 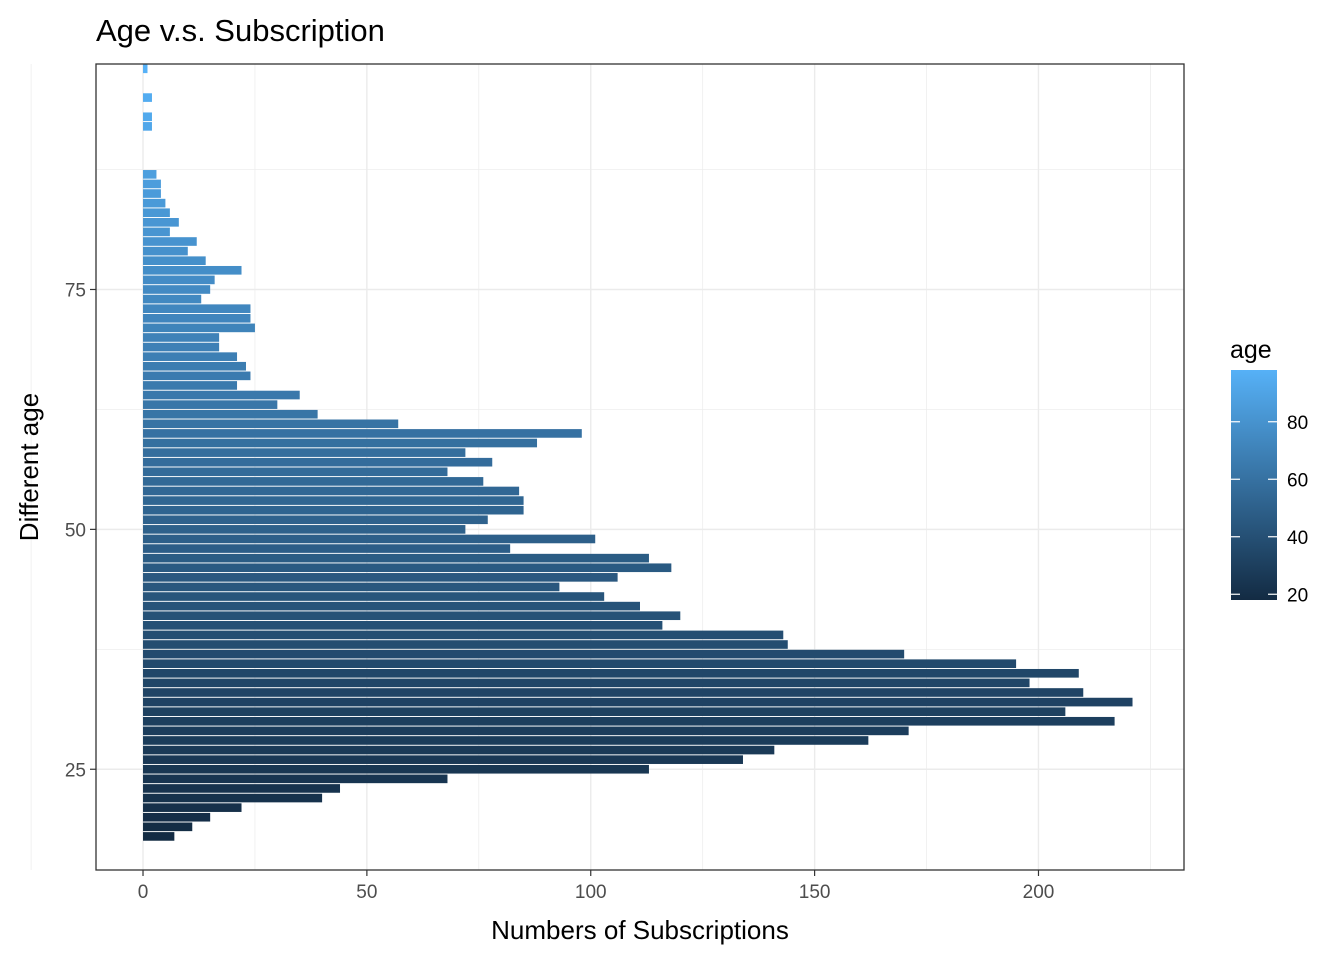 What do you see at coordinates (1251, 350) in the screenshot?
I see `legend-title: age` at bounding box center [1251, 350].